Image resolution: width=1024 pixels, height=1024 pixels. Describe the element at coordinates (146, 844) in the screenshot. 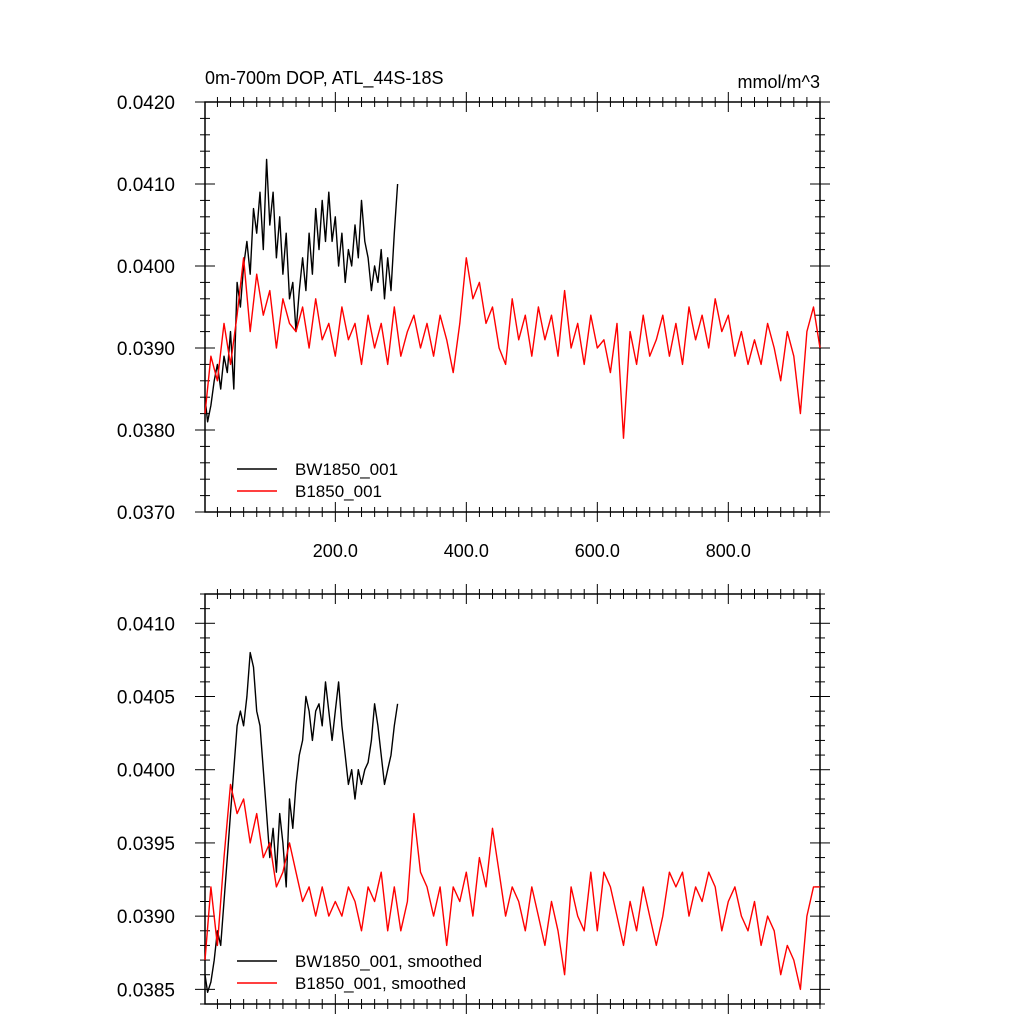

I see `y-tick-label: 0.0395` at that location.